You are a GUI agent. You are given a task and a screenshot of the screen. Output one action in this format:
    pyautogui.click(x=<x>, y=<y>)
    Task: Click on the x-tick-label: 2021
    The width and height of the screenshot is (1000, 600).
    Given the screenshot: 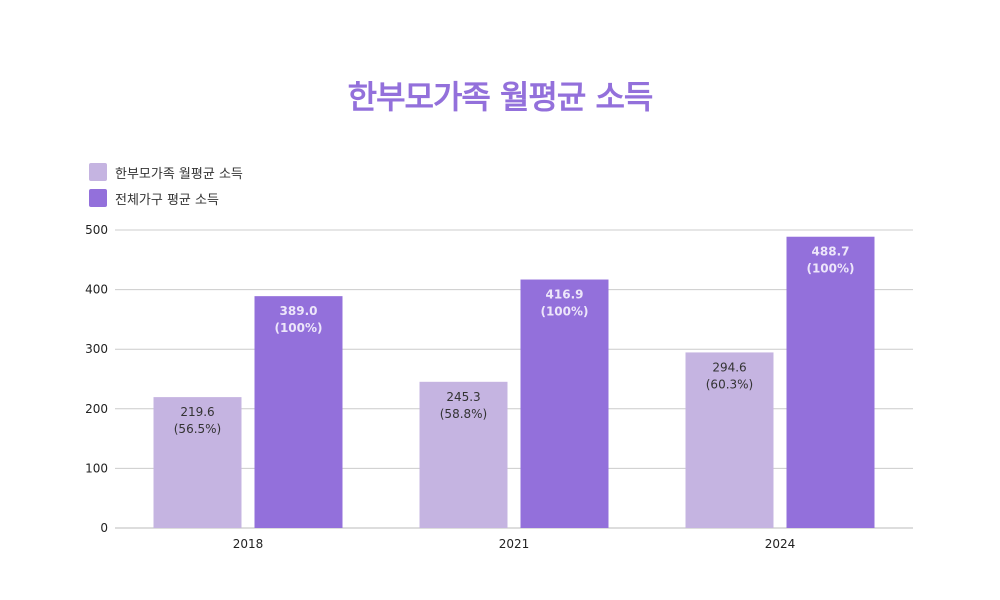 What is the action you would take?
    pyautogui.click(x=514, y=544)
    